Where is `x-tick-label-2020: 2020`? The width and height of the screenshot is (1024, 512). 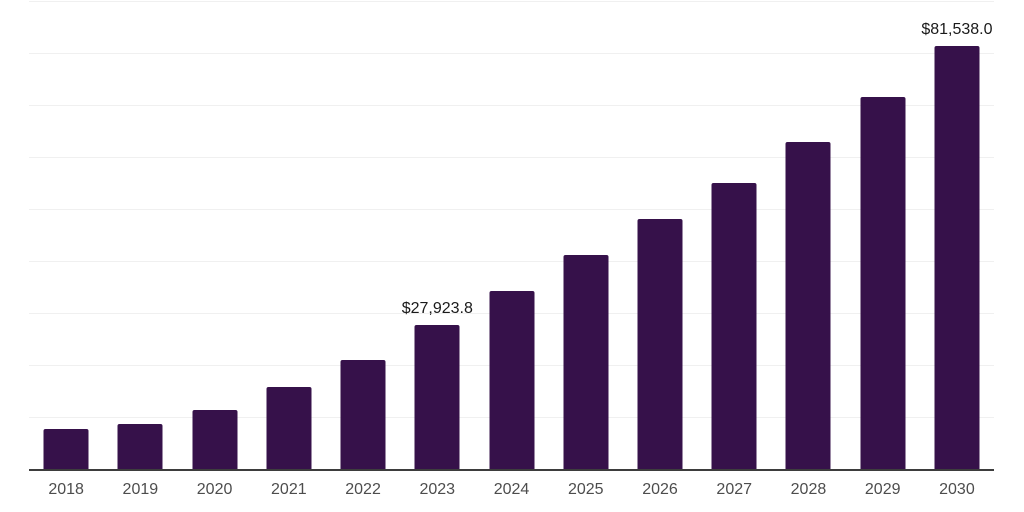
x-tick-label-2020: 2020 is located at coordinates (214, 489).